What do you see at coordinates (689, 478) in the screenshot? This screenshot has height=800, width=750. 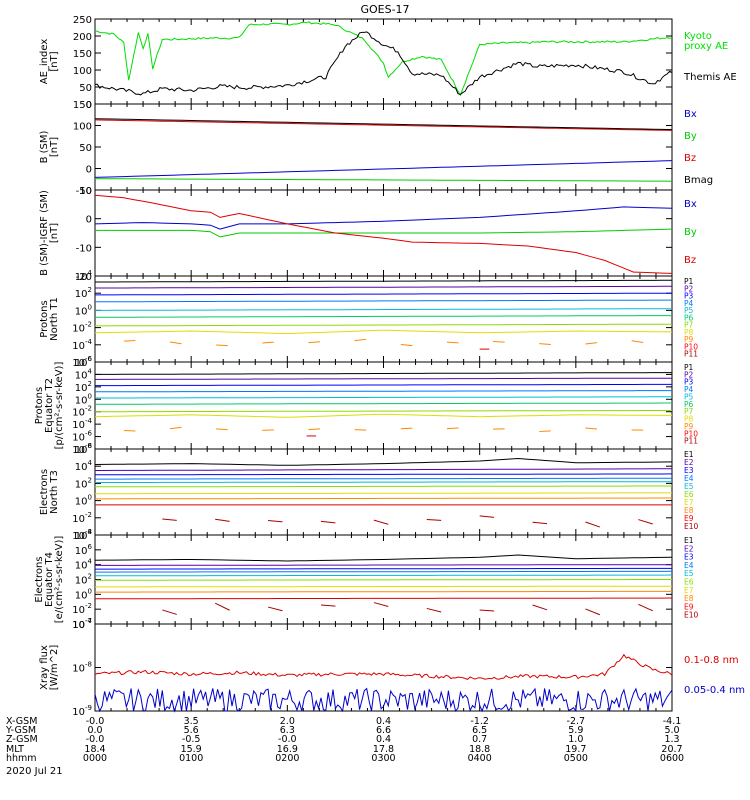 I see `legend-entry: E4` at bounding box center [689, 478].